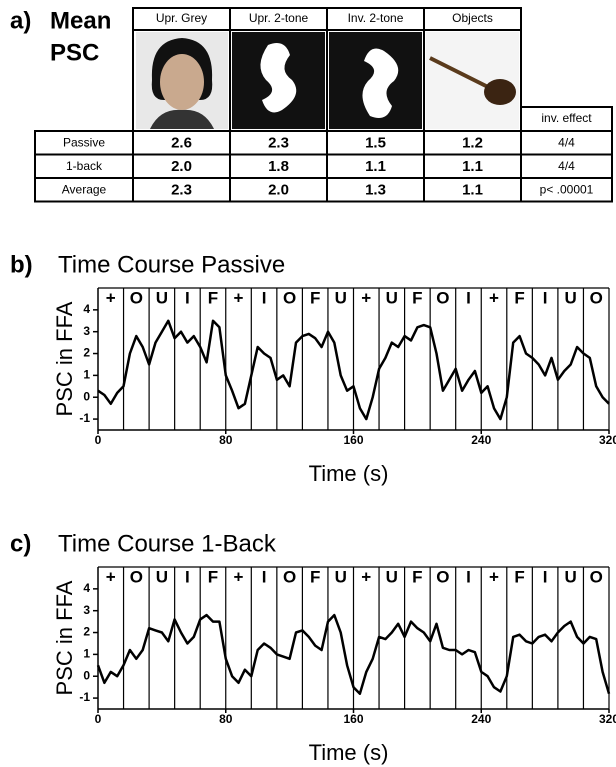 This screenshot has width=616, height=767. Describe the element at coordinates (181, 166) in the screenshot. I see `psc-value: 2.0` at that location.